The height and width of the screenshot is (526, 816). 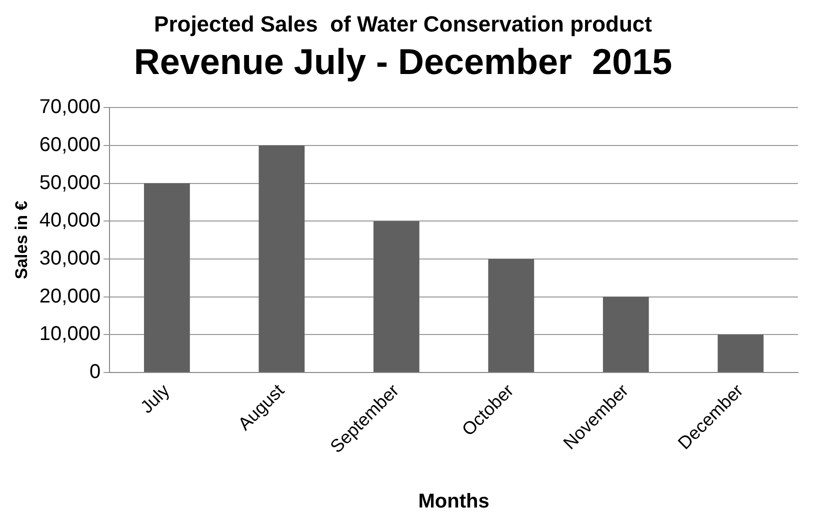 I want to click on y-tick-label: 70,000, so click(x=70, y=107).